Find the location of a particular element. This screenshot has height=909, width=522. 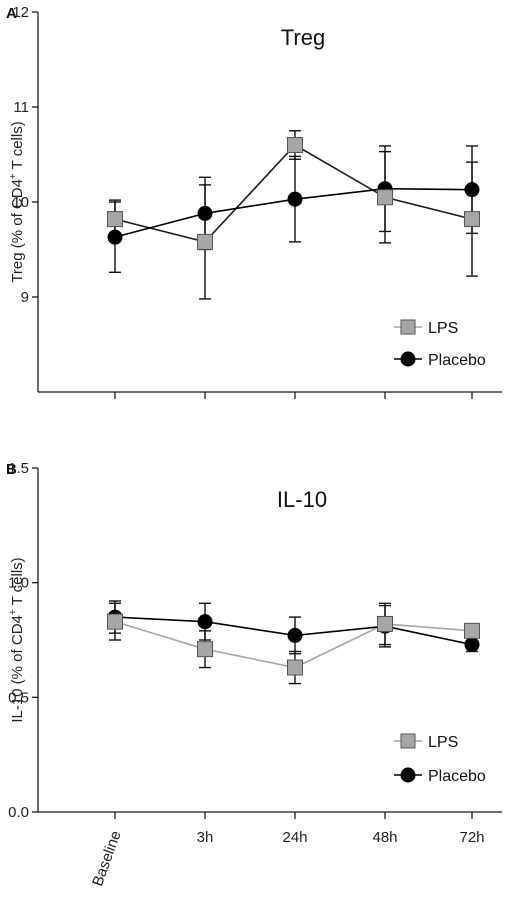

y-axis-title: Treg (% of CD4+ T cells) is located at coordinates (17, 201).